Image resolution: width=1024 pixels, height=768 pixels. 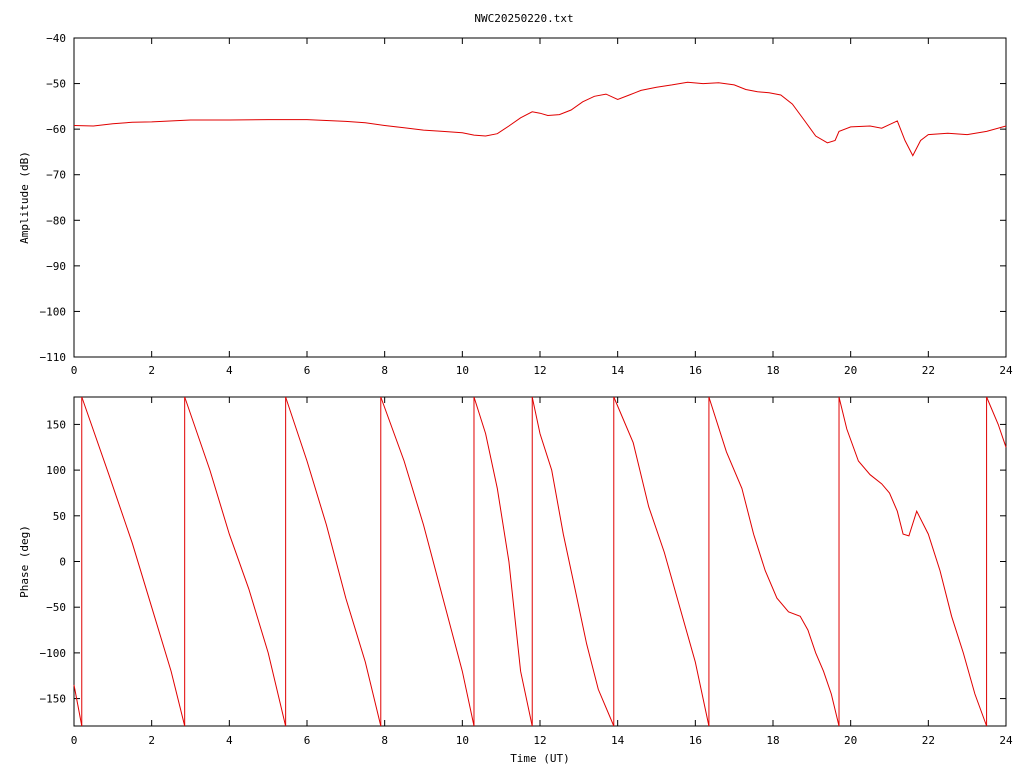 What do you see at coordinates (850, 740) in the screenshot?
I see `phase-x-tick-label: 20` at bounding box center [850, 740].